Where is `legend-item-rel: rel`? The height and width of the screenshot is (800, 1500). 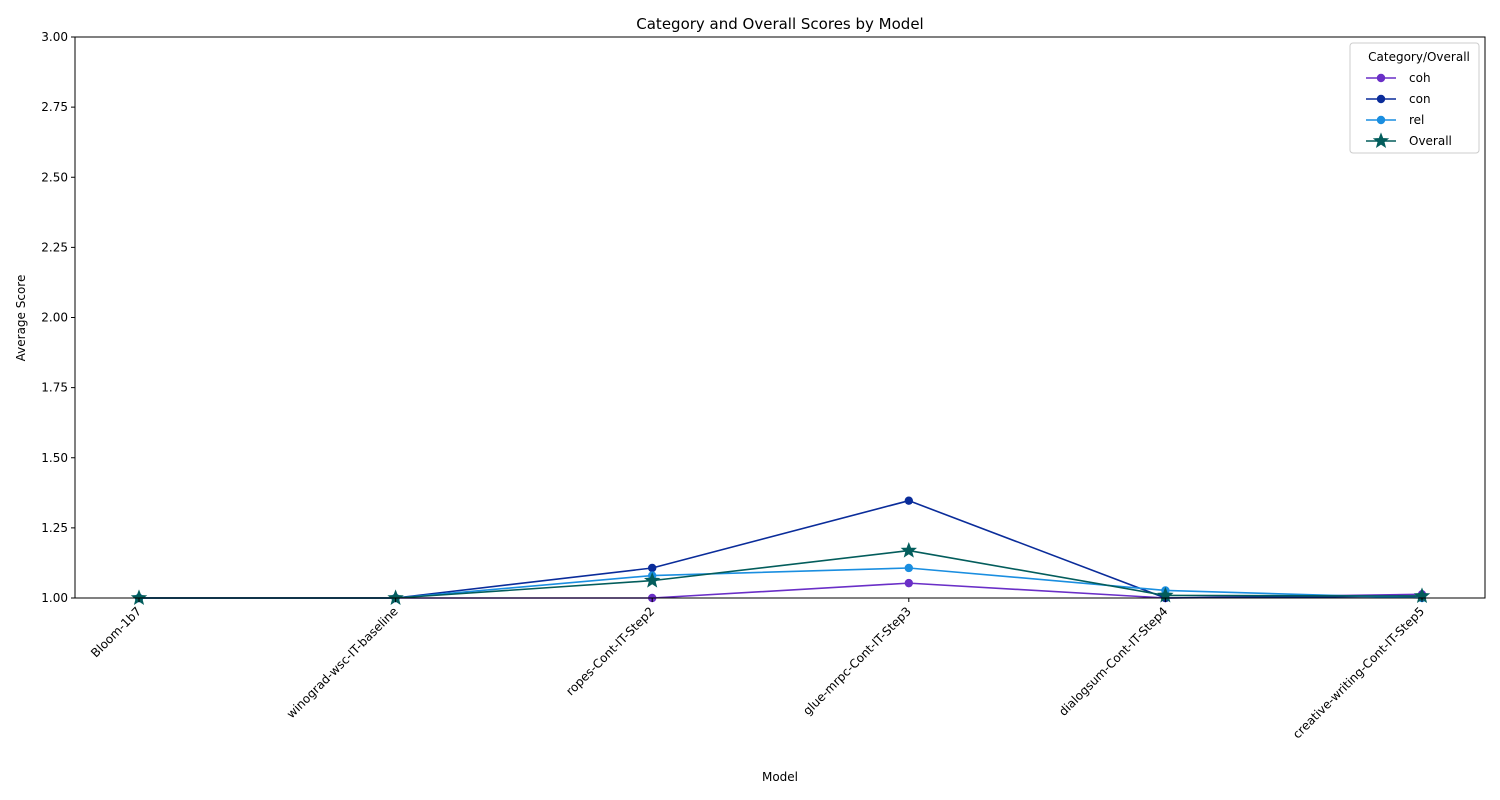 legend-item-rel: rel is located at coordinates (1395, 120).